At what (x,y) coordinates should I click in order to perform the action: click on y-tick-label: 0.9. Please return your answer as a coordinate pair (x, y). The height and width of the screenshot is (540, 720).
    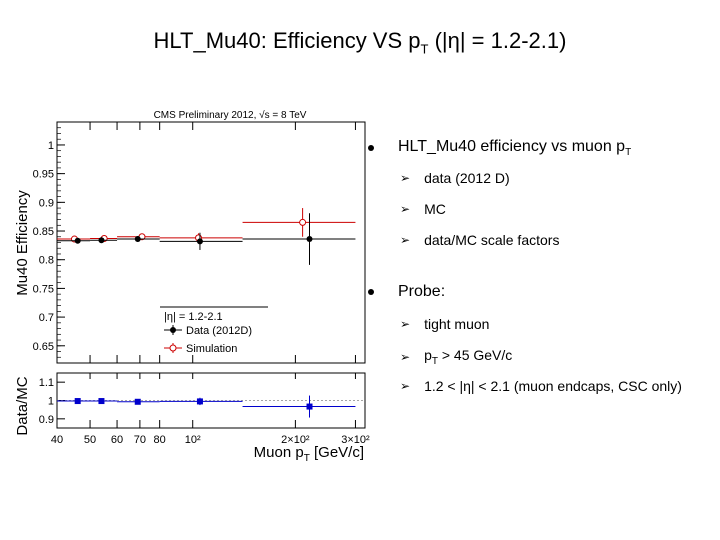
    Looking at the image, I should click on (46, 203).